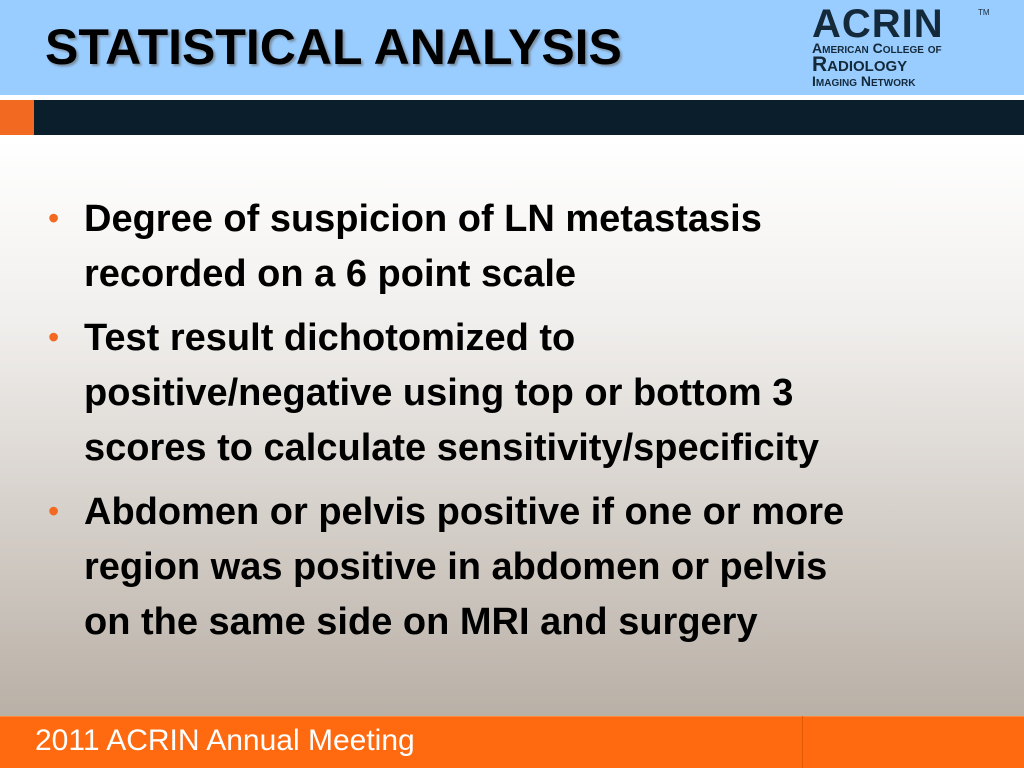 Image resolution: width=1024 pixels, height=768 pixels. Describe the element at coordinates (512, 742) in the screenshot. I see `footer: 2011 ACRIN Annual Meeting` at that location.